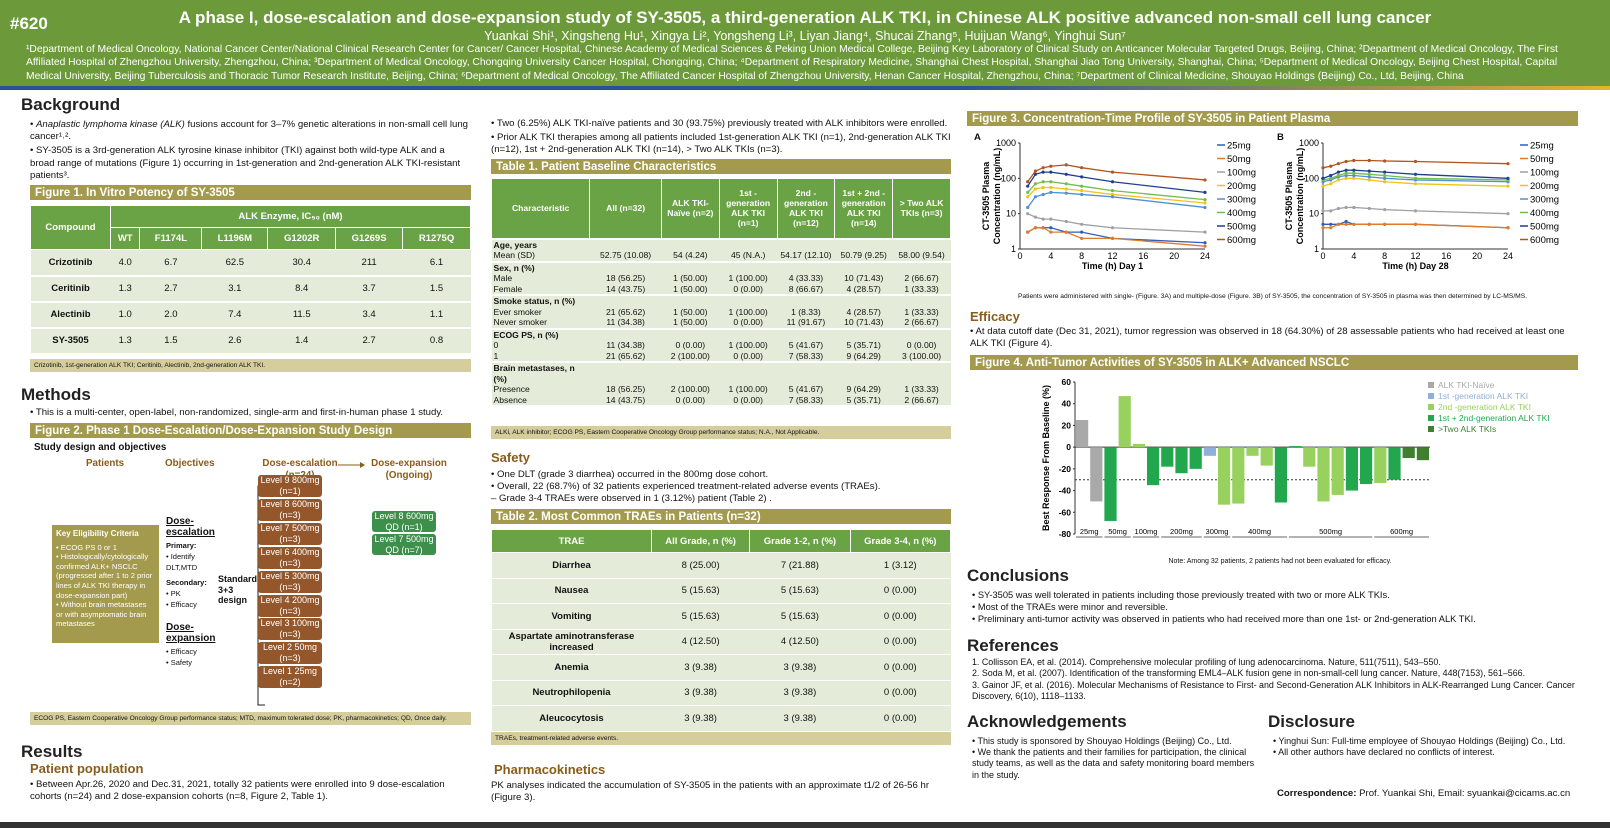 The image size is (1610, 828). I want to click on cell-value: 1 (33.33), so click(921, 389).